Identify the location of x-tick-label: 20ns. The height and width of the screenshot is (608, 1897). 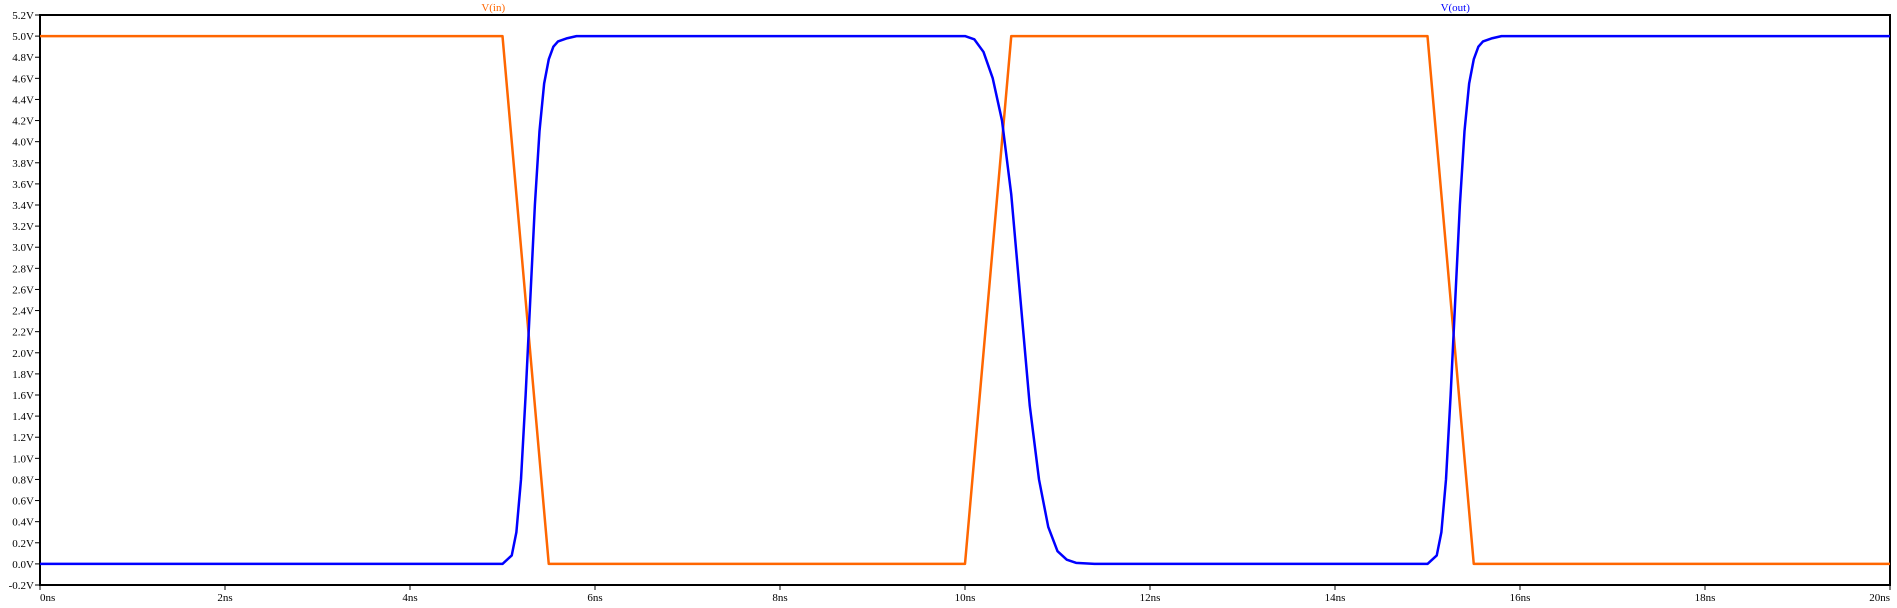
(1879, 598).